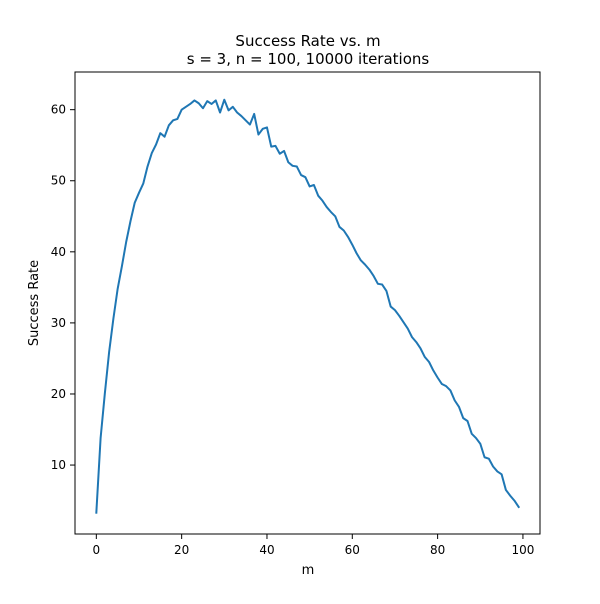 This screenshot has height=604, width=600. What do you see at coordinates (266, 550) in the screenshot?
I see `x-tick-label: 40` at bounding box center [266, 550].